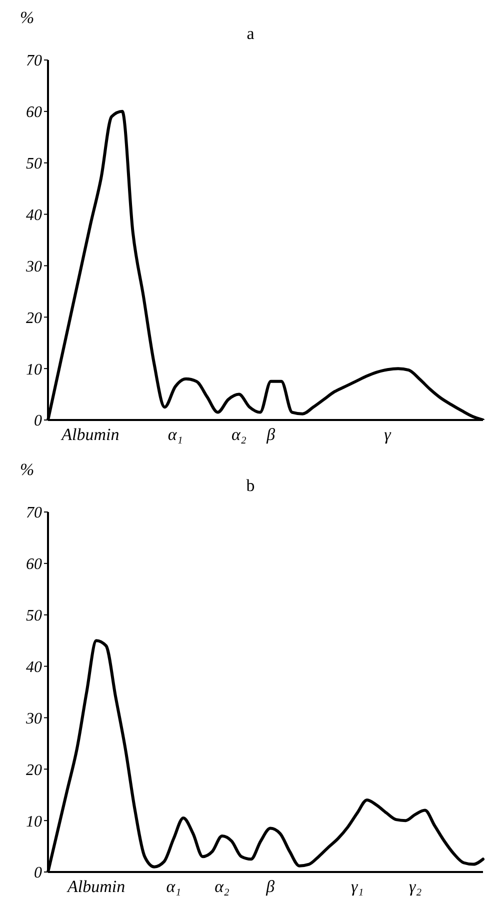 This screenshot has width=501, height=922. What do you see at coordinates (250, 33) in the screenshot?
I see `chart-title: a` at bounding box center [250, 33].